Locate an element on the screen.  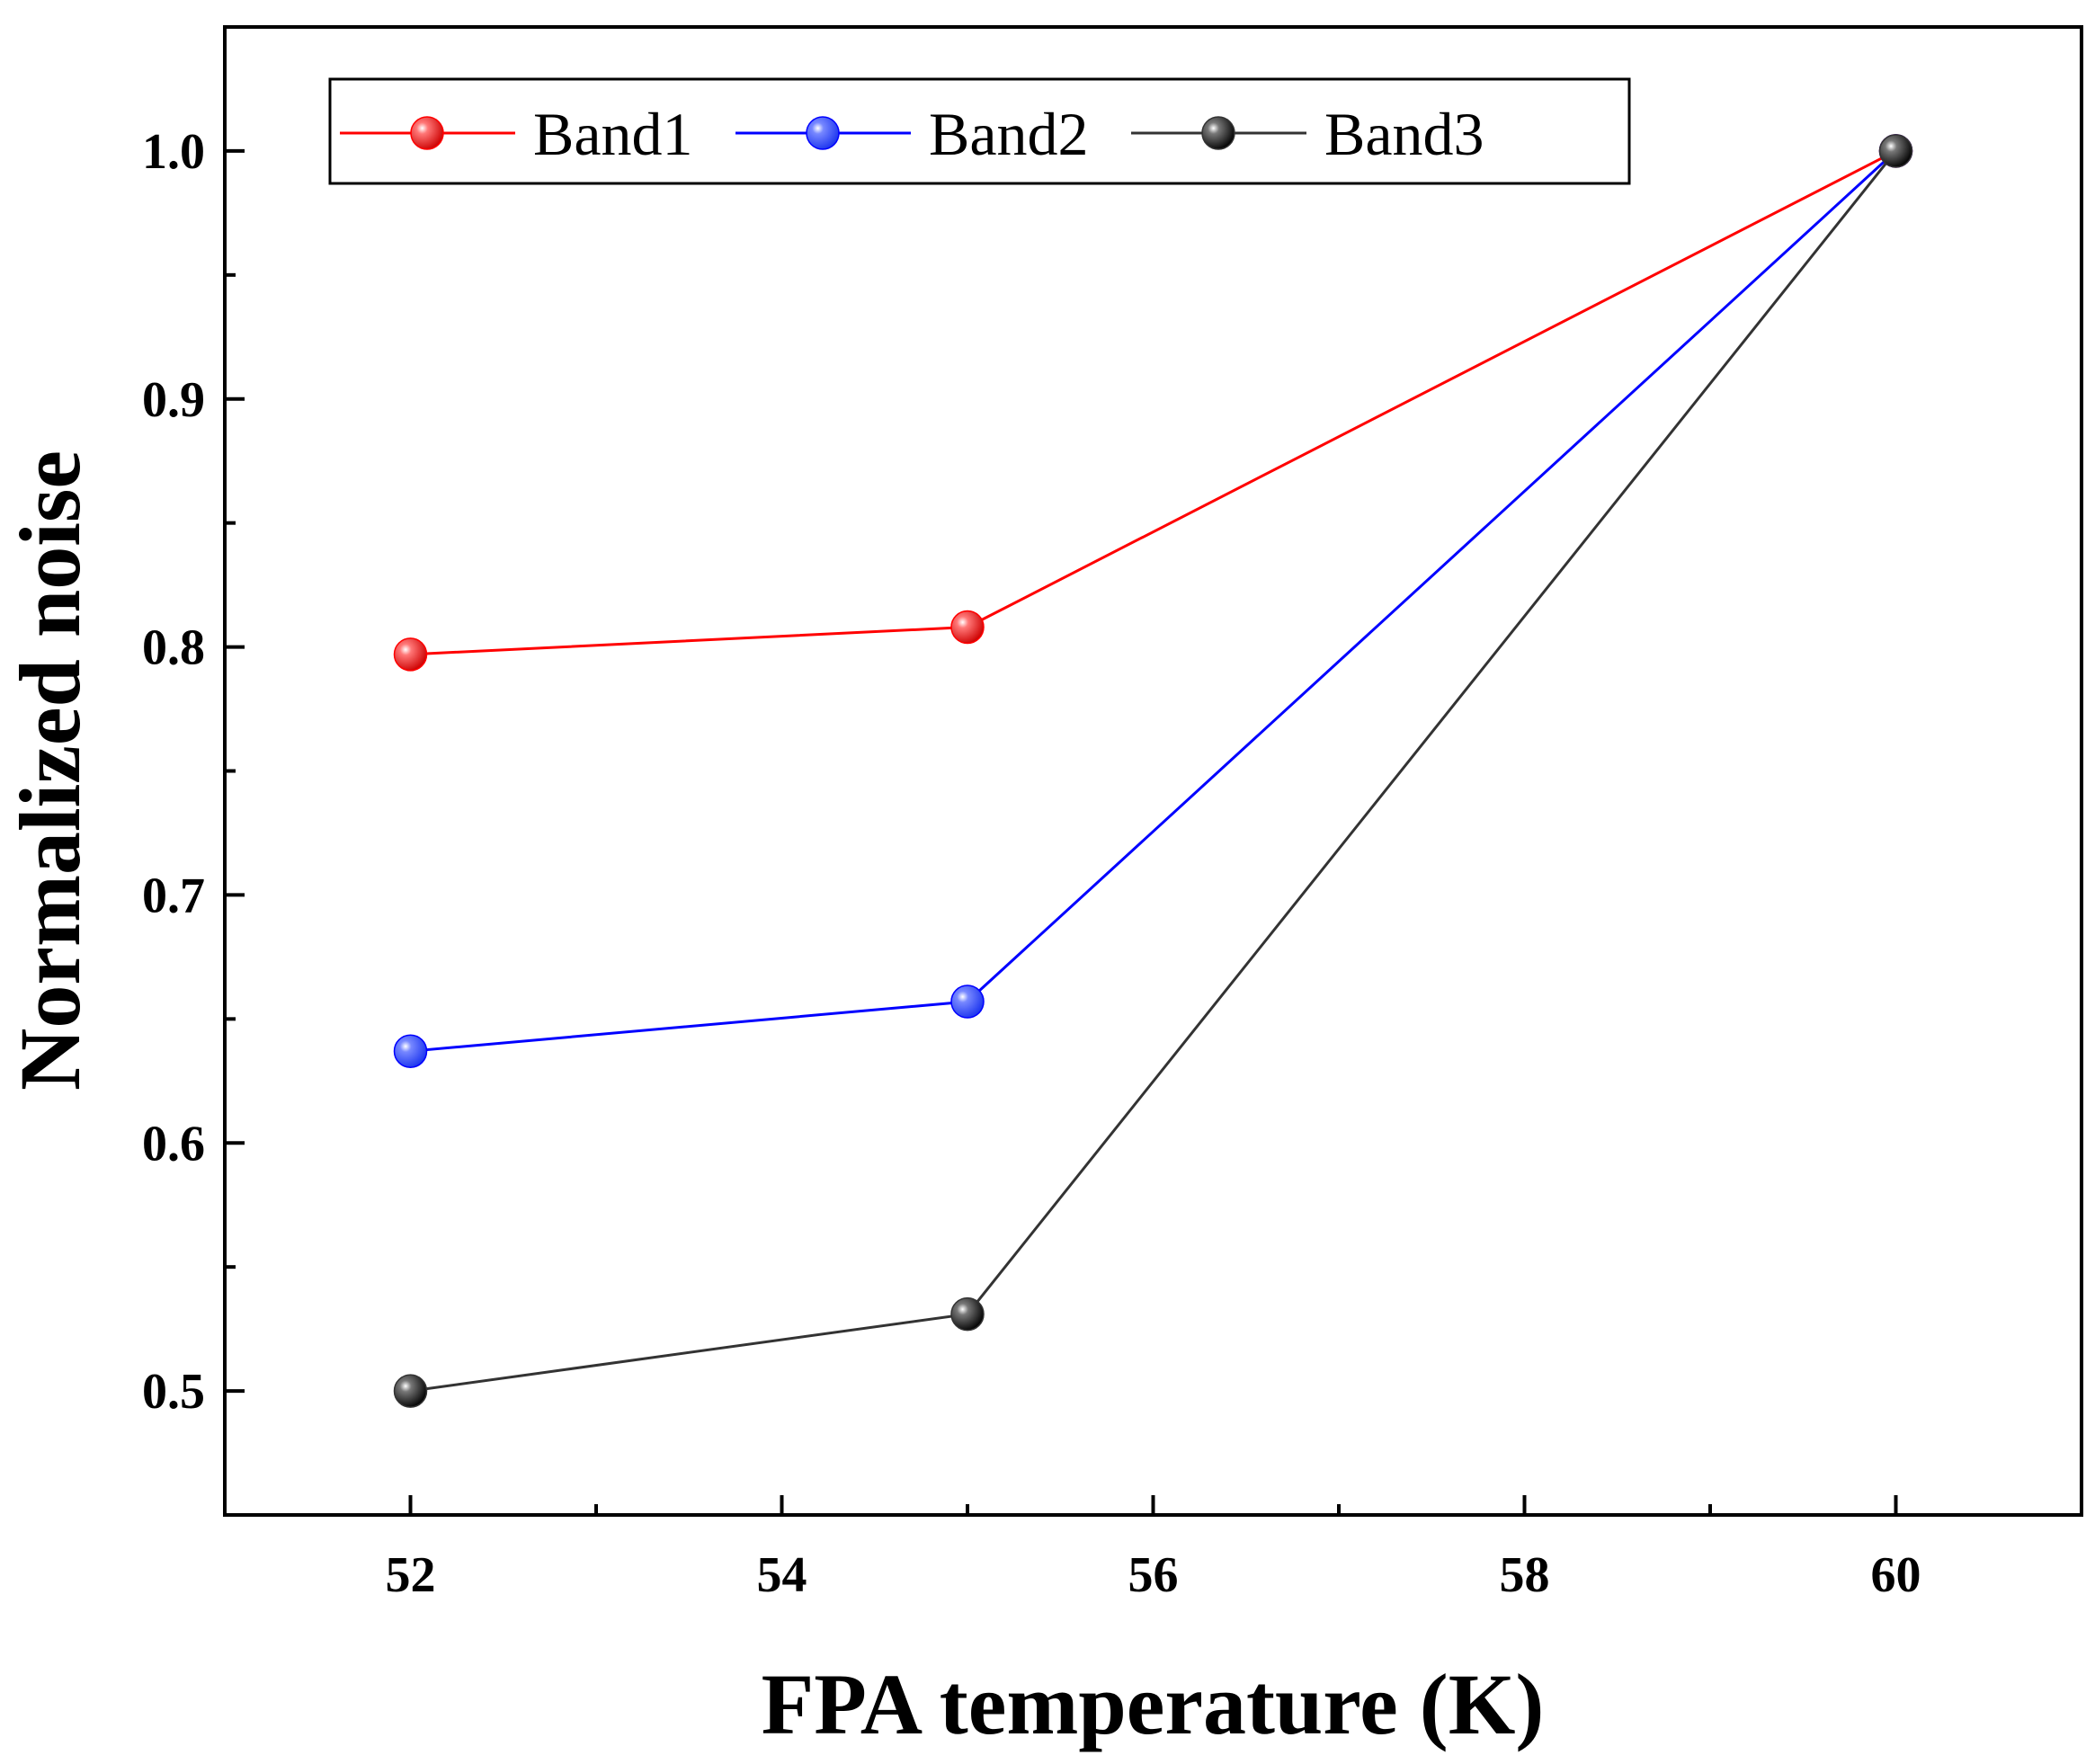
x-tick-label-58: 58 is located at coordinates (1525, 1575).